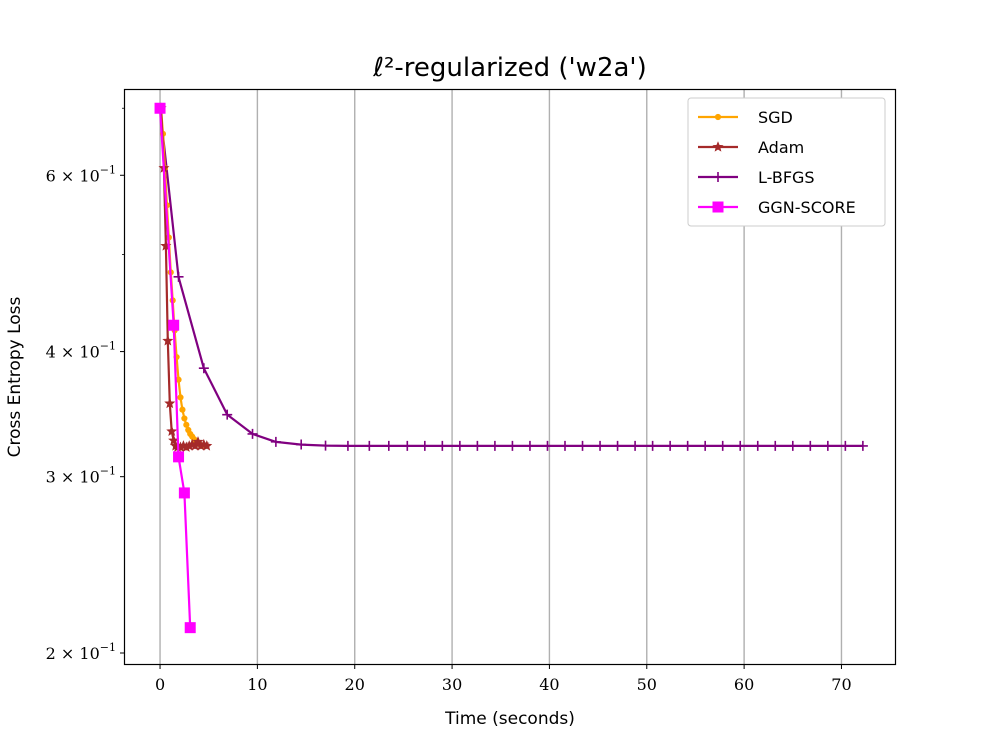  What do you see at coordinates (81, 476) in the screenshot?
I see `y-tick-label: 3 × 10⁻¹` at bounding box center [81, 476].